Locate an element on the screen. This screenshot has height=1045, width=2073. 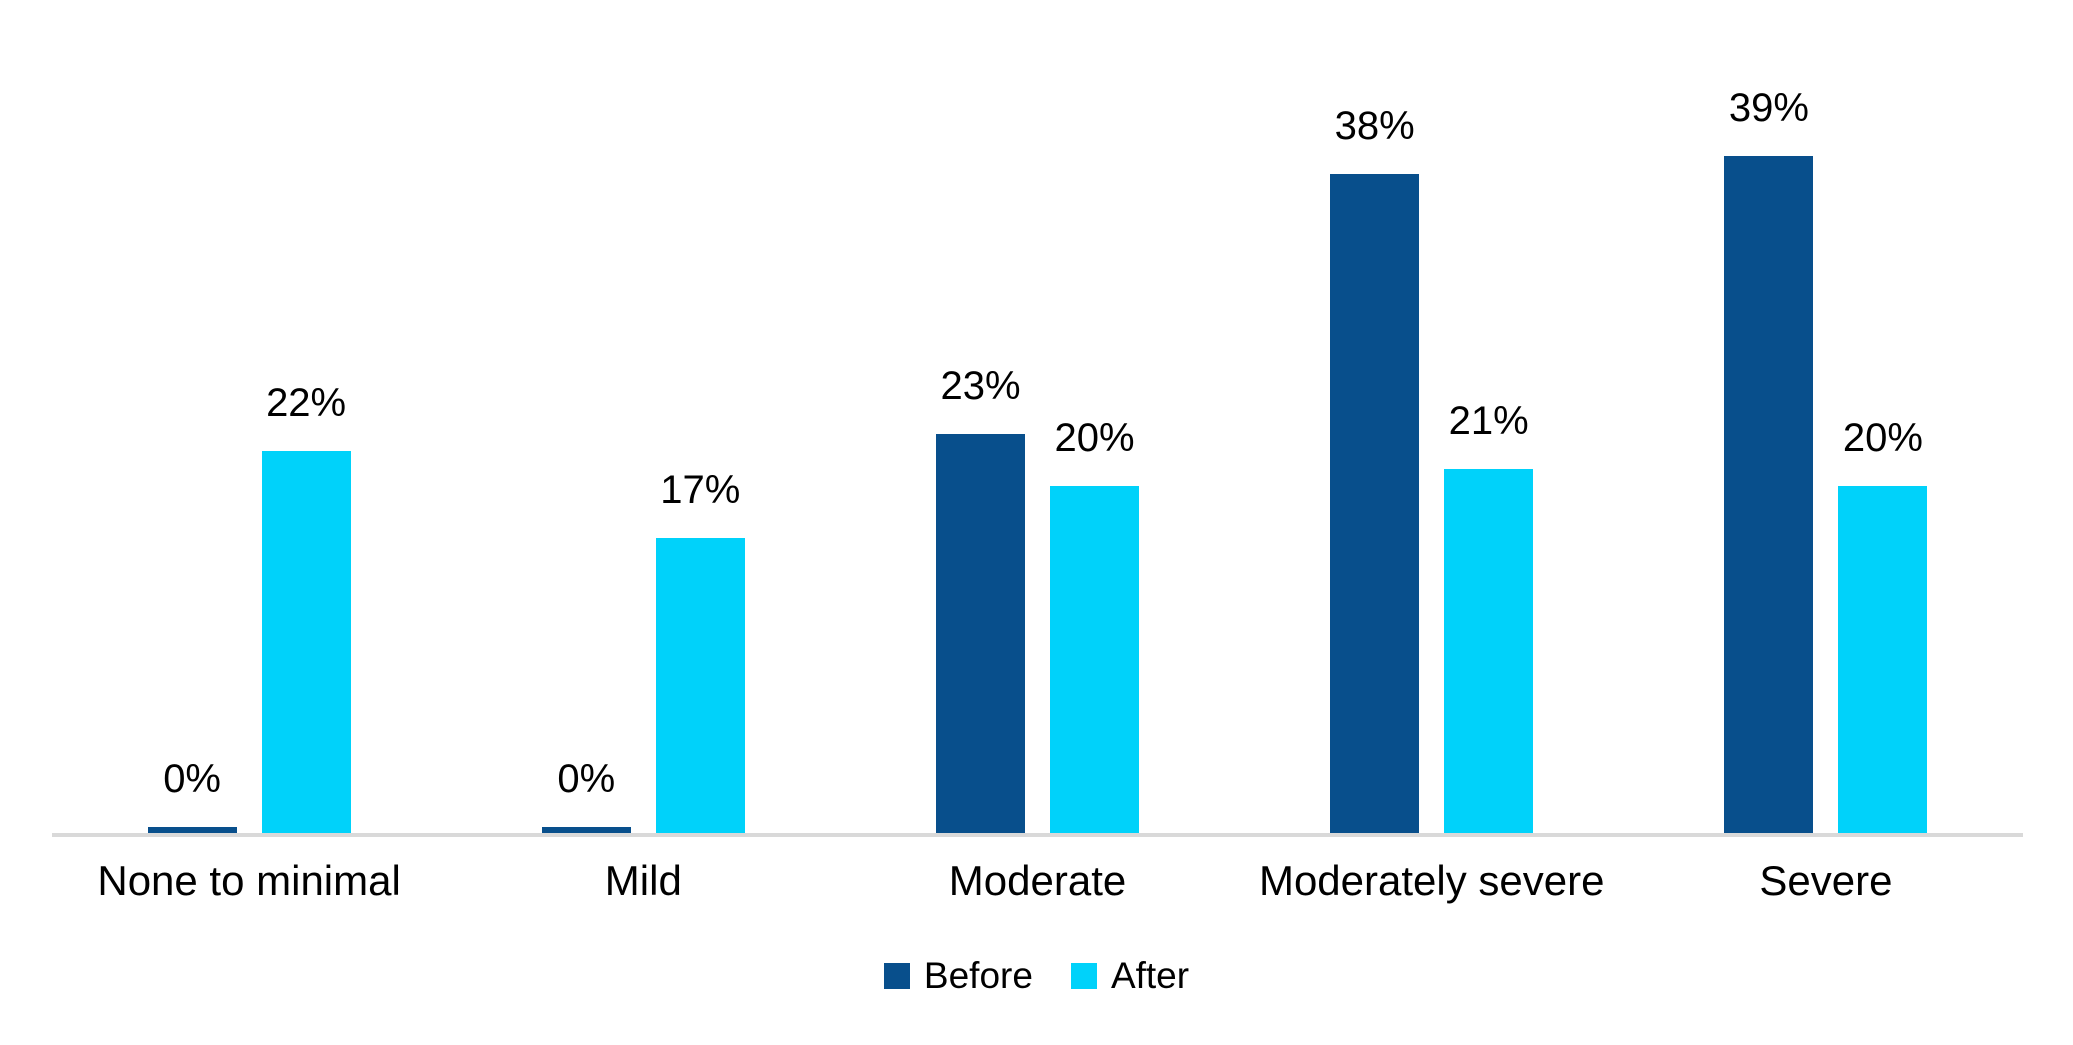
bar-before-severe: 39% is located at coordinates (1769, 460).